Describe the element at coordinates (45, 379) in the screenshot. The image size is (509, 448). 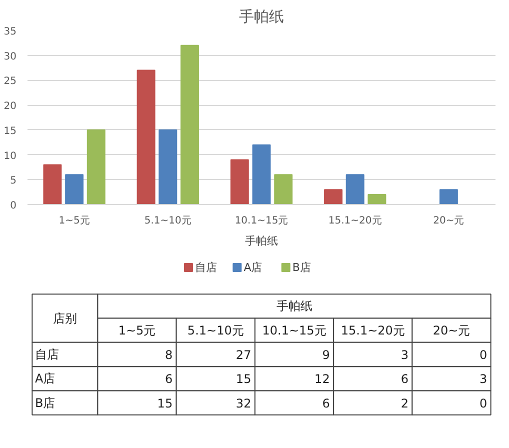
I see `y-tick-label: A店` at that location.